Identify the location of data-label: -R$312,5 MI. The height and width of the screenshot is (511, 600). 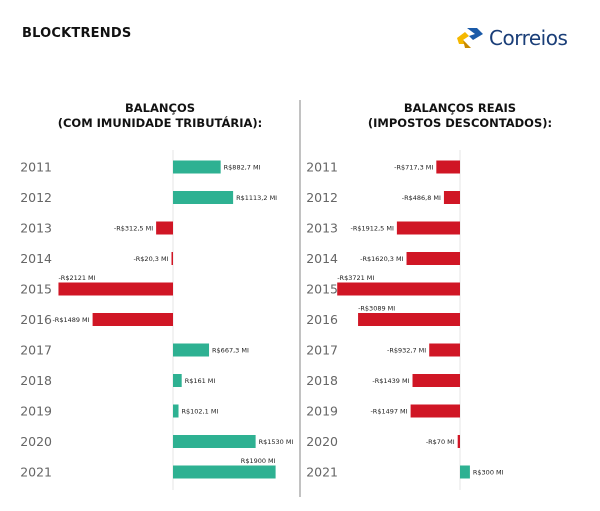
(133, 229).